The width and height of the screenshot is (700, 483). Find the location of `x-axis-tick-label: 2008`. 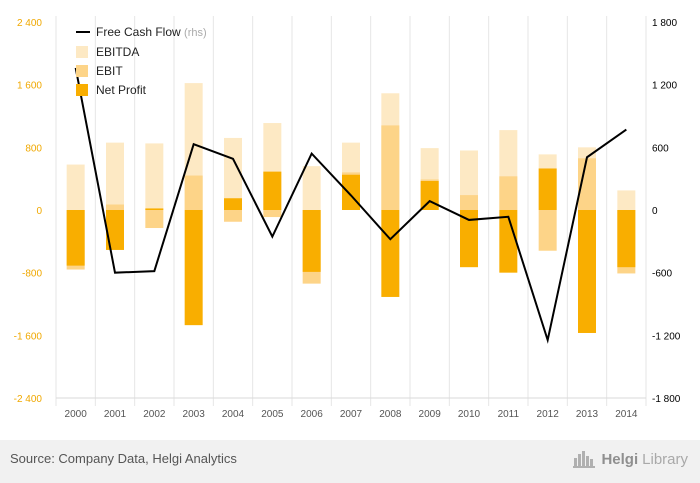

x-axis-tick-label: 2008 is located at coordinates (390, 414).